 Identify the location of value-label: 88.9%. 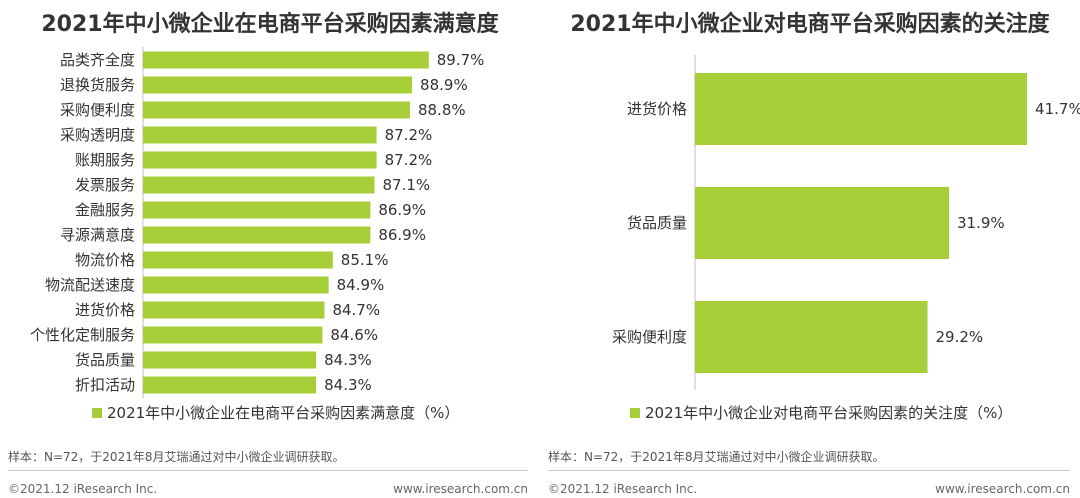
(444, 85).